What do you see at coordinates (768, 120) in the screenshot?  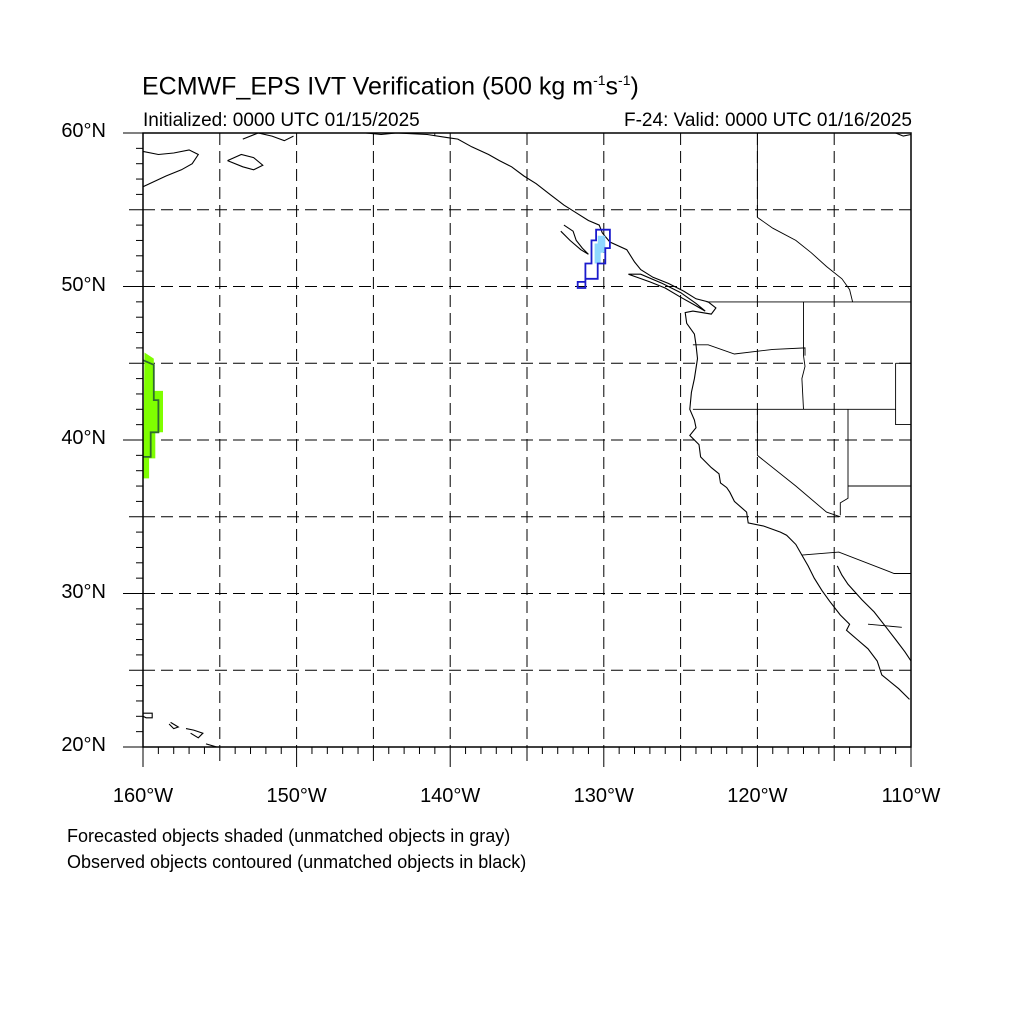 I see `valid-time: F-24: Valid: 0000 UTC 01/16/2025` at bounding box center [768, 120].